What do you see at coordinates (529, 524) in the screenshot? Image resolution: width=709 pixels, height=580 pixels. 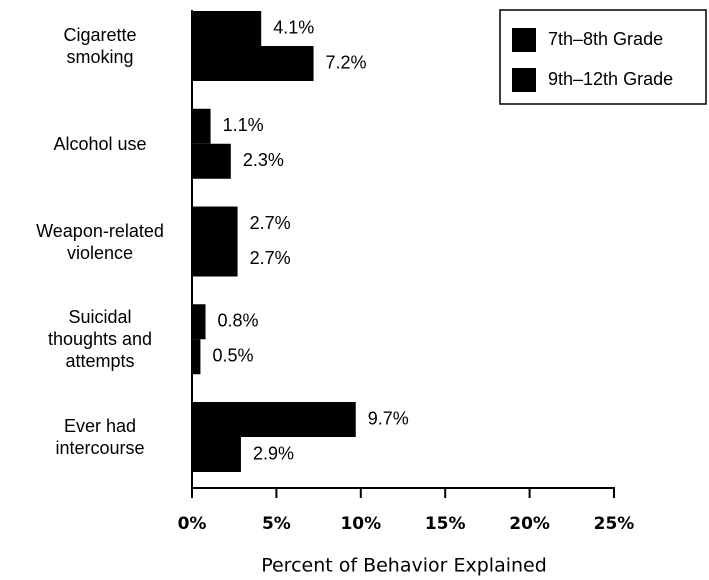 I see `x-tick-label: 20%` at bounding box center [529, 524].